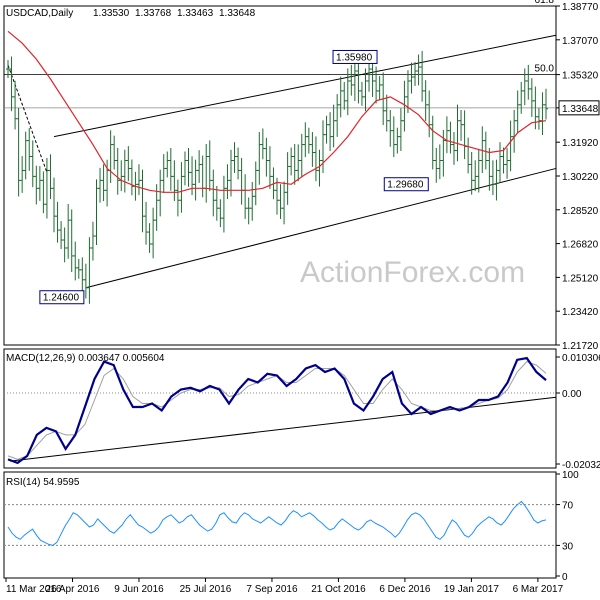 The width and height of the screenshot is (600, 600). Describe the element at coordinates (305, 86) in the screenshot. I see `channel-upper-line` at that location.